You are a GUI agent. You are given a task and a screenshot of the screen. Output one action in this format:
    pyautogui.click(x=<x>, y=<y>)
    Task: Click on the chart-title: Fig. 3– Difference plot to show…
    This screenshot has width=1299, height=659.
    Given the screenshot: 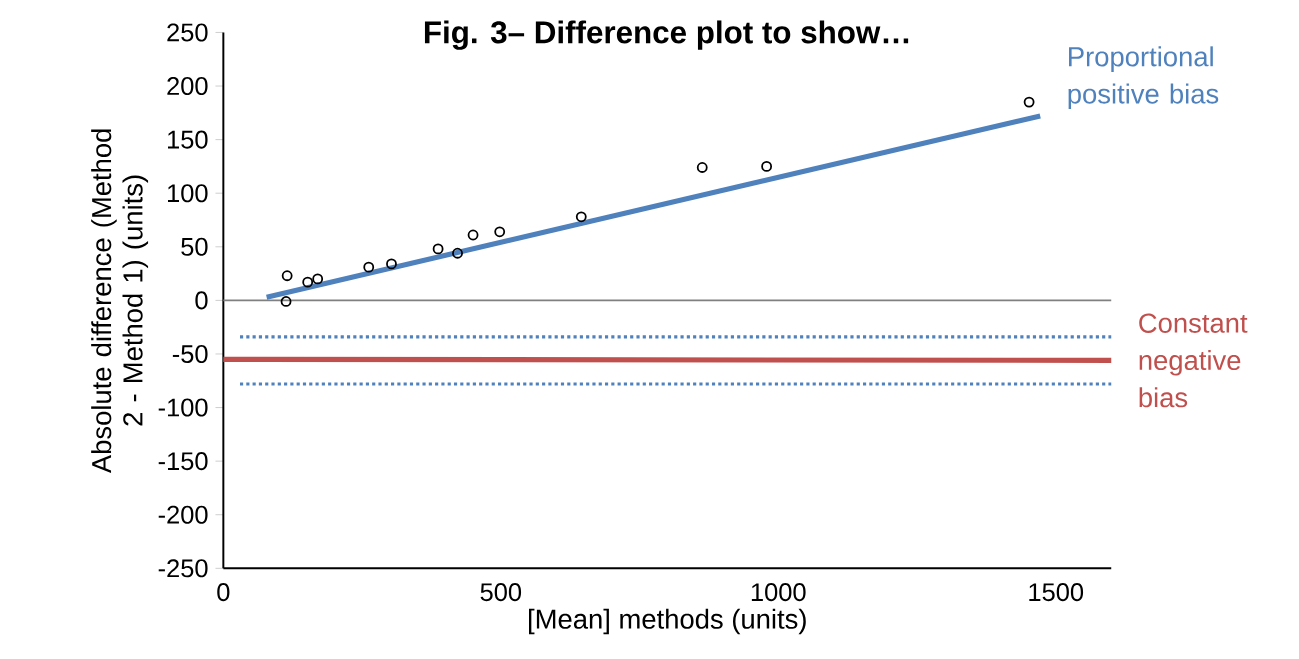 What is the action you would take?
    pyautogui.click(x=666, y=35)
    